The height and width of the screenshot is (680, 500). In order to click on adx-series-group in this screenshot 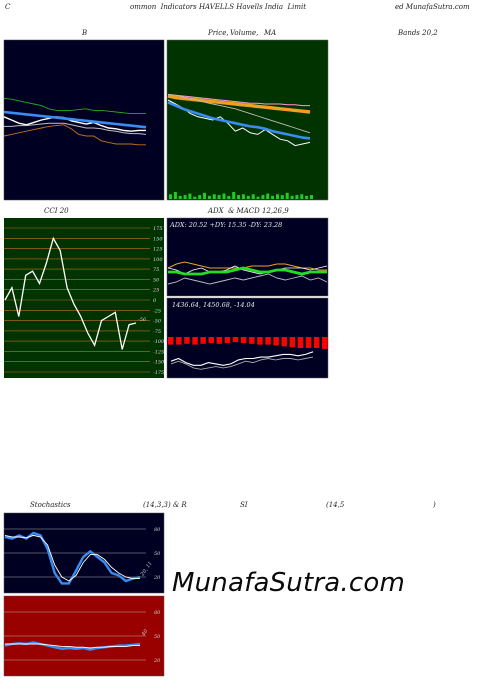, I will do `click(247, 273)`.